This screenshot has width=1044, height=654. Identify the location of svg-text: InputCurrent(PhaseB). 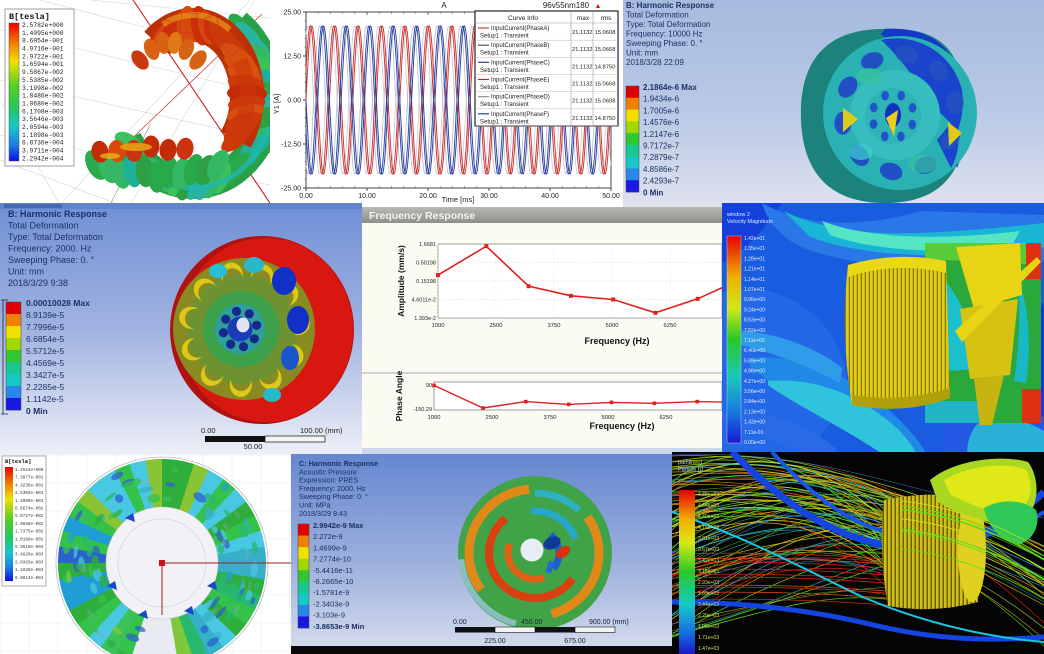
(520, 46).